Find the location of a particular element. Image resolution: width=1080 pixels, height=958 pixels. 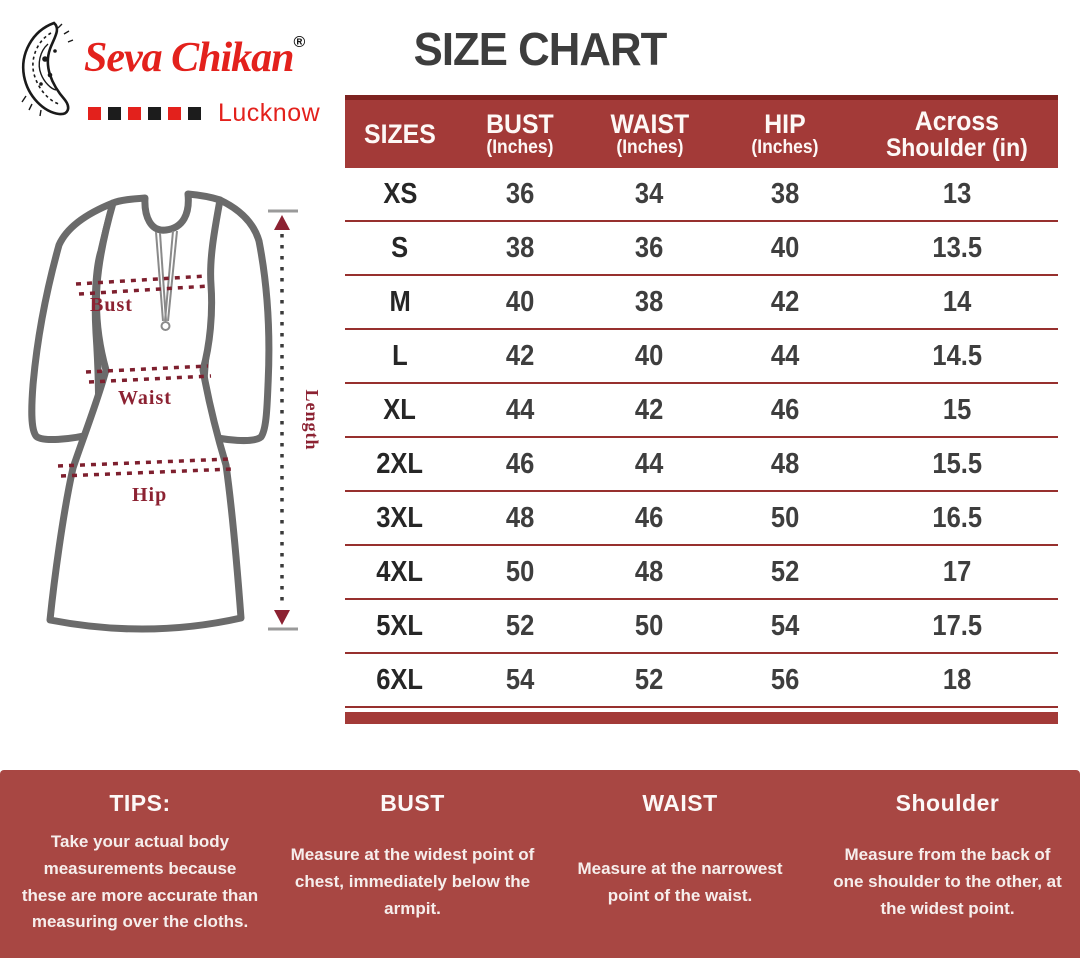

size-value: 2XL is located at coordinates (400, 463).